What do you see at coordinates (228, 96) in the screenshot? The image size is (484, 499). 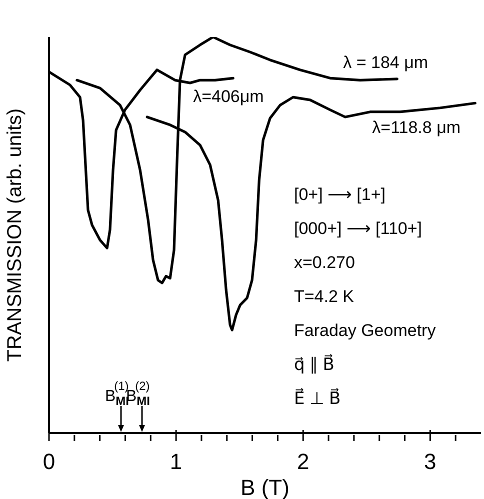 I see `series-label: λ=406μm` at bounding box center [228, 96].